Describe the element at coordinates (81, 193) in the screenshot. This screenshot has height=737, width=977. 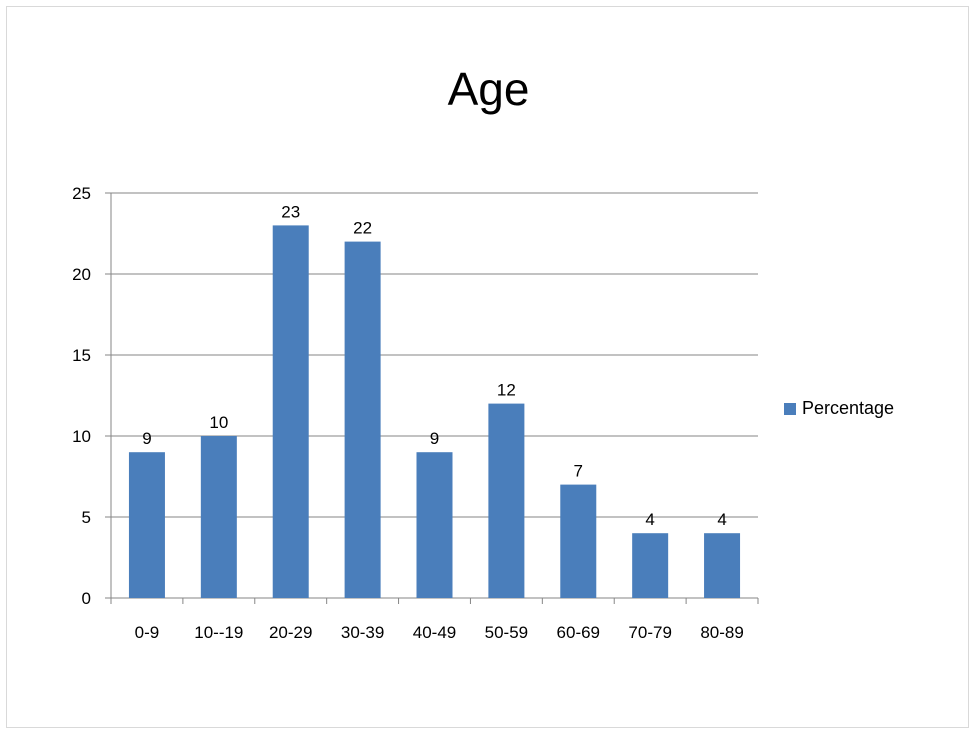
I see `y-tick-label: 25` at that location.